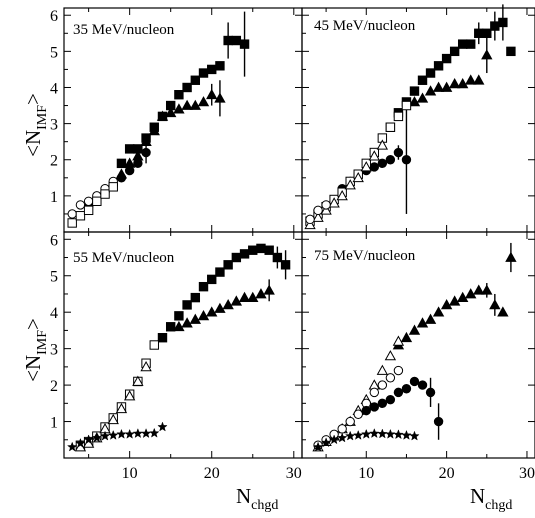  I want to click on svg-text: Nchgd, so click(491, 498).